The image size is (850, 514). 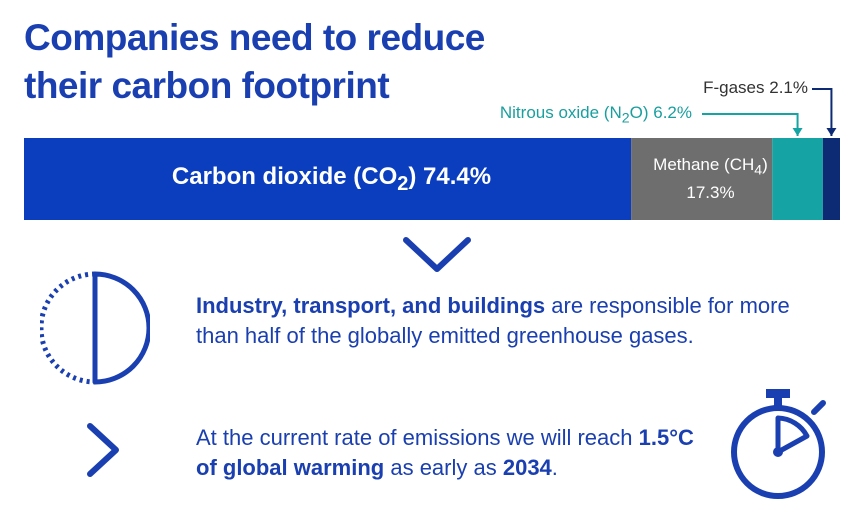 What do you see at coordinates (778, 444) in the screenshot?
I see `stopwatch-icon` at bounding box center [778, 444].